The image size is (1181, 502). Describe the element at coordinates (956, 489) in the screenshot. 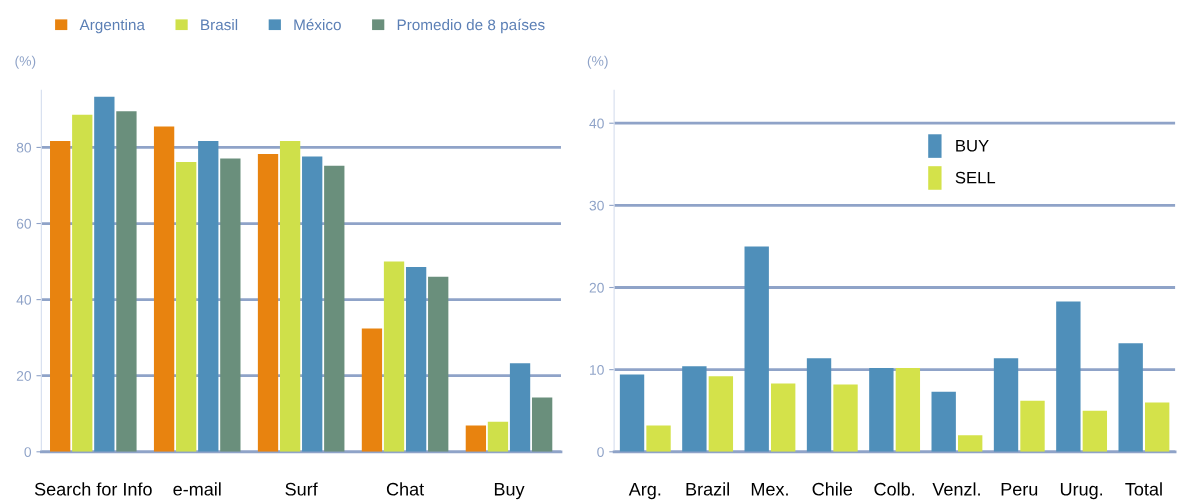

I see `x-tick-label: Venzl.` at that location.